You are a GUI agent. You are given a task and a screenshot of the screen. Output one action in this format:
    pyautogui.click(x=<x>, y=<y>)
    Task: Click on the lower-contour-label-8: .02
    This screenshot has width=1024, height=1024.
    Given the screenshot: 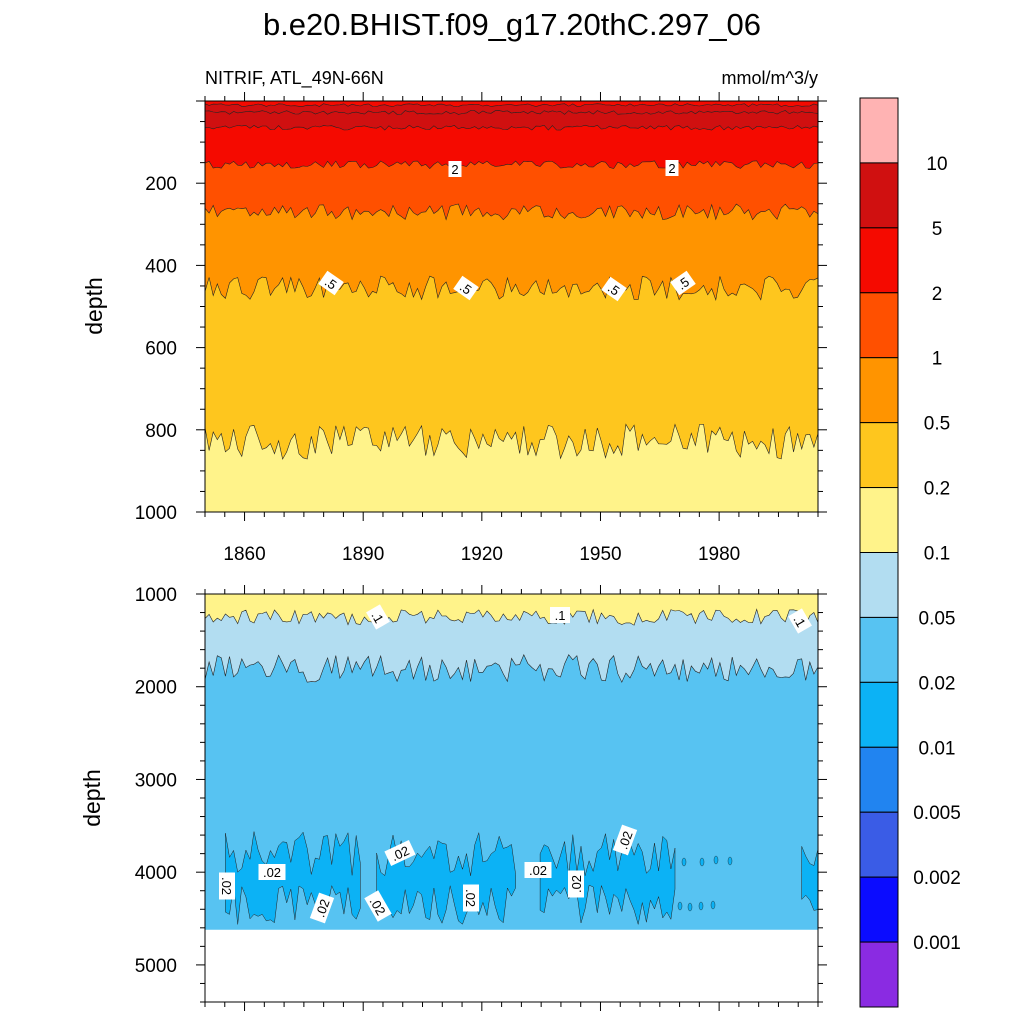 What is the action you would take?
    pyautogui.click(x=576, y=884)
    